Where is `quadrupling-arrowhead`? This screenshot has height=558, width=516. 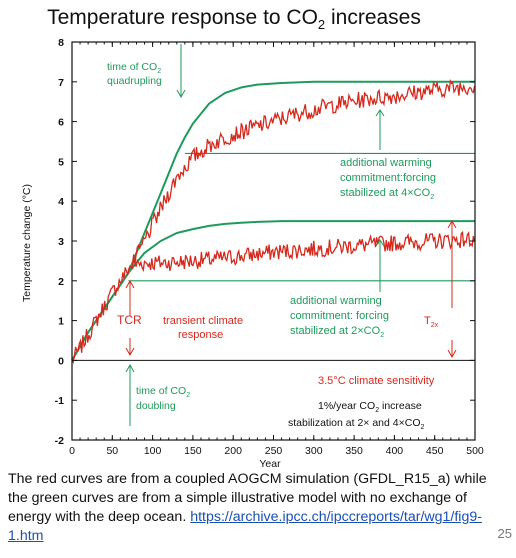
quadrupling-arrowhead is located at coordinates (181, 94).